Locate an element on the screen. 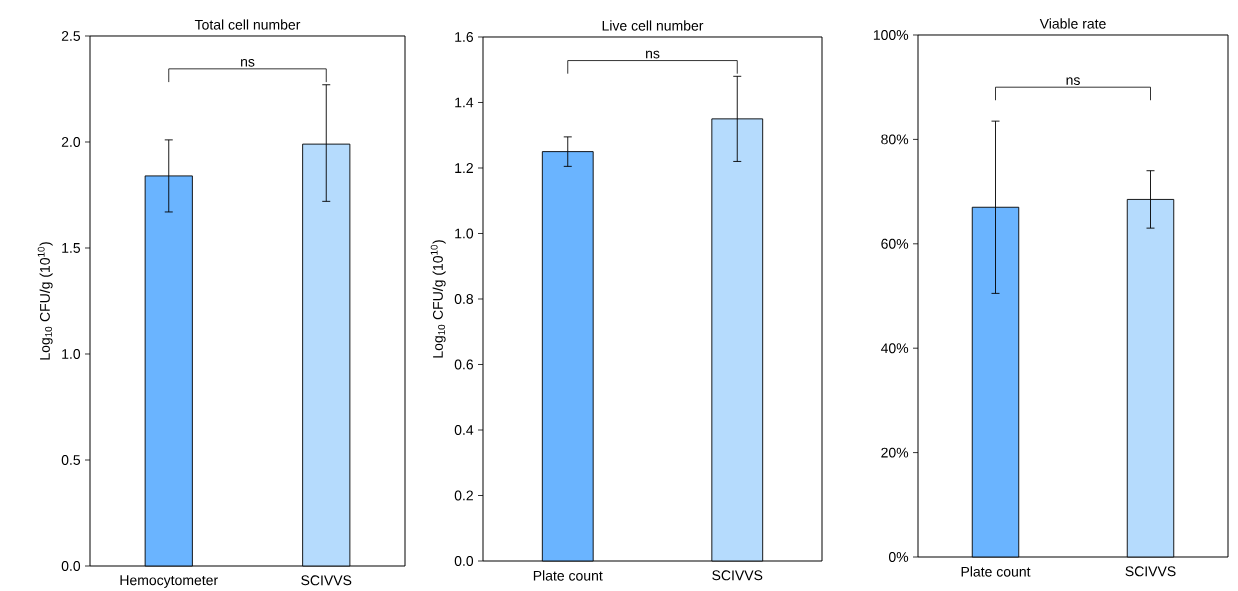 This screenshot has height=591, width=1238. y-tick-label: 0.4 is located at coordinates (464, 430).